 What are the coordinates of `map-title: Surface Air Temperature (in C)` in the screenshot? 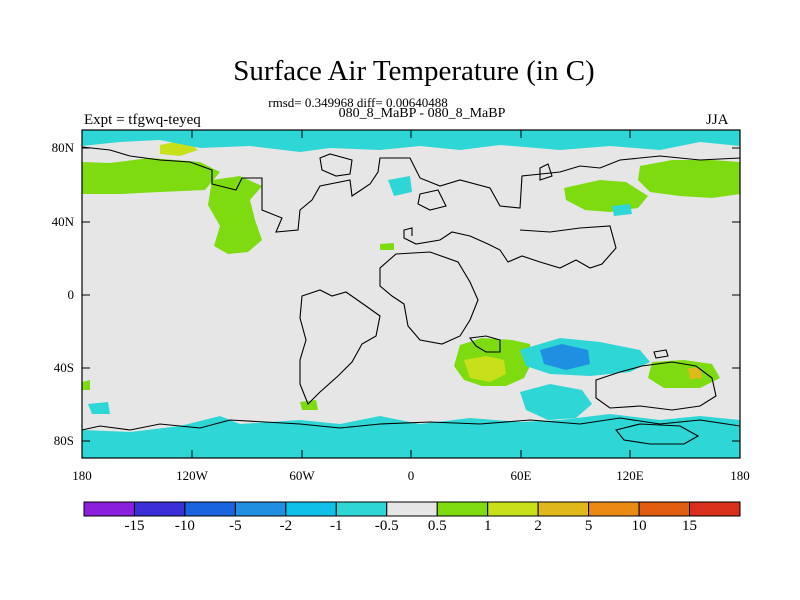 It's located at (414, 71).